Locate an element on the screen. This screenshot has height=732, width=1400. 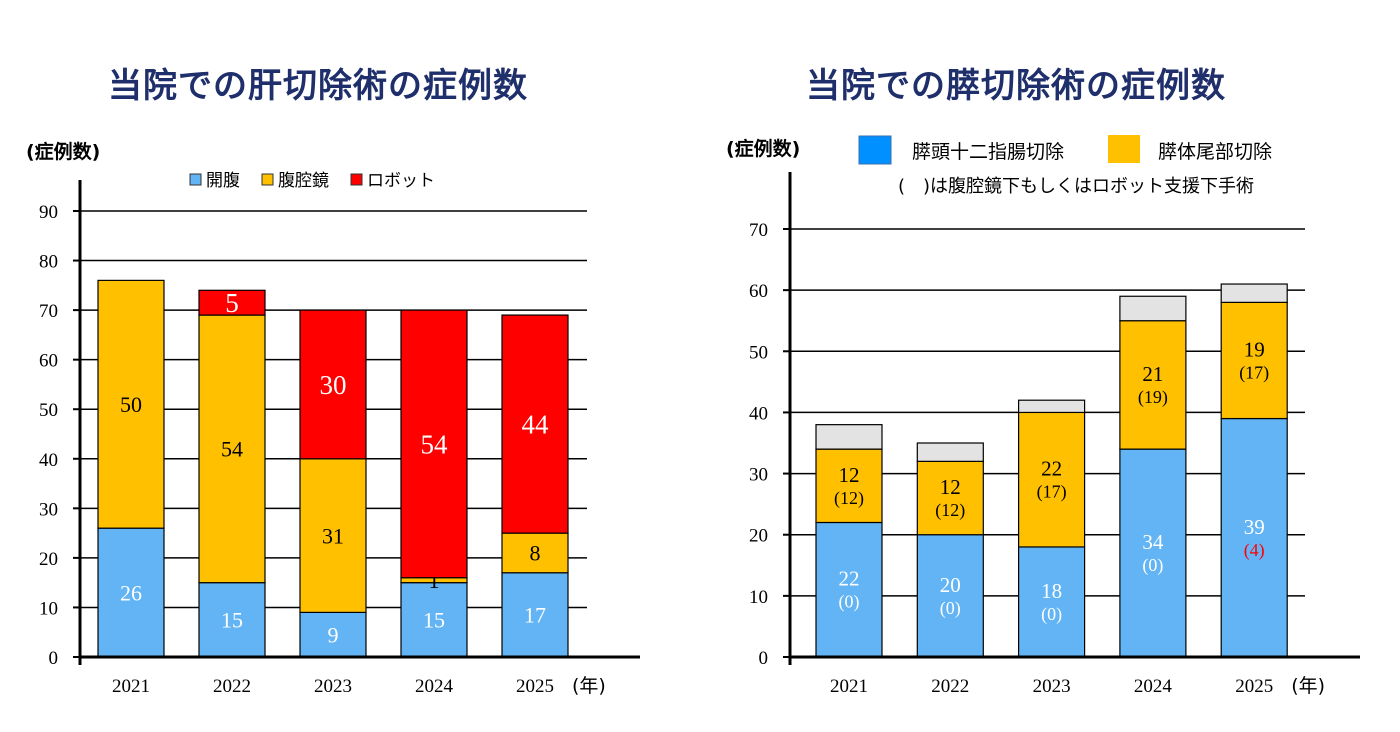
liver-data-label: 31 is located at coordinates (333, 535).